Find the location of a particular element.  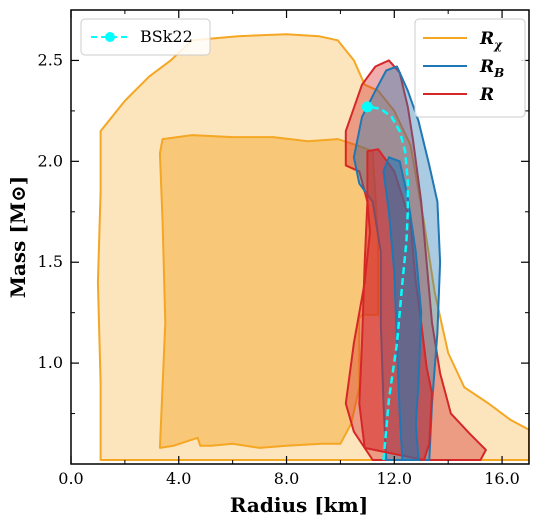

y-tick-label: 1.5 is located at coordinates (50, 261).